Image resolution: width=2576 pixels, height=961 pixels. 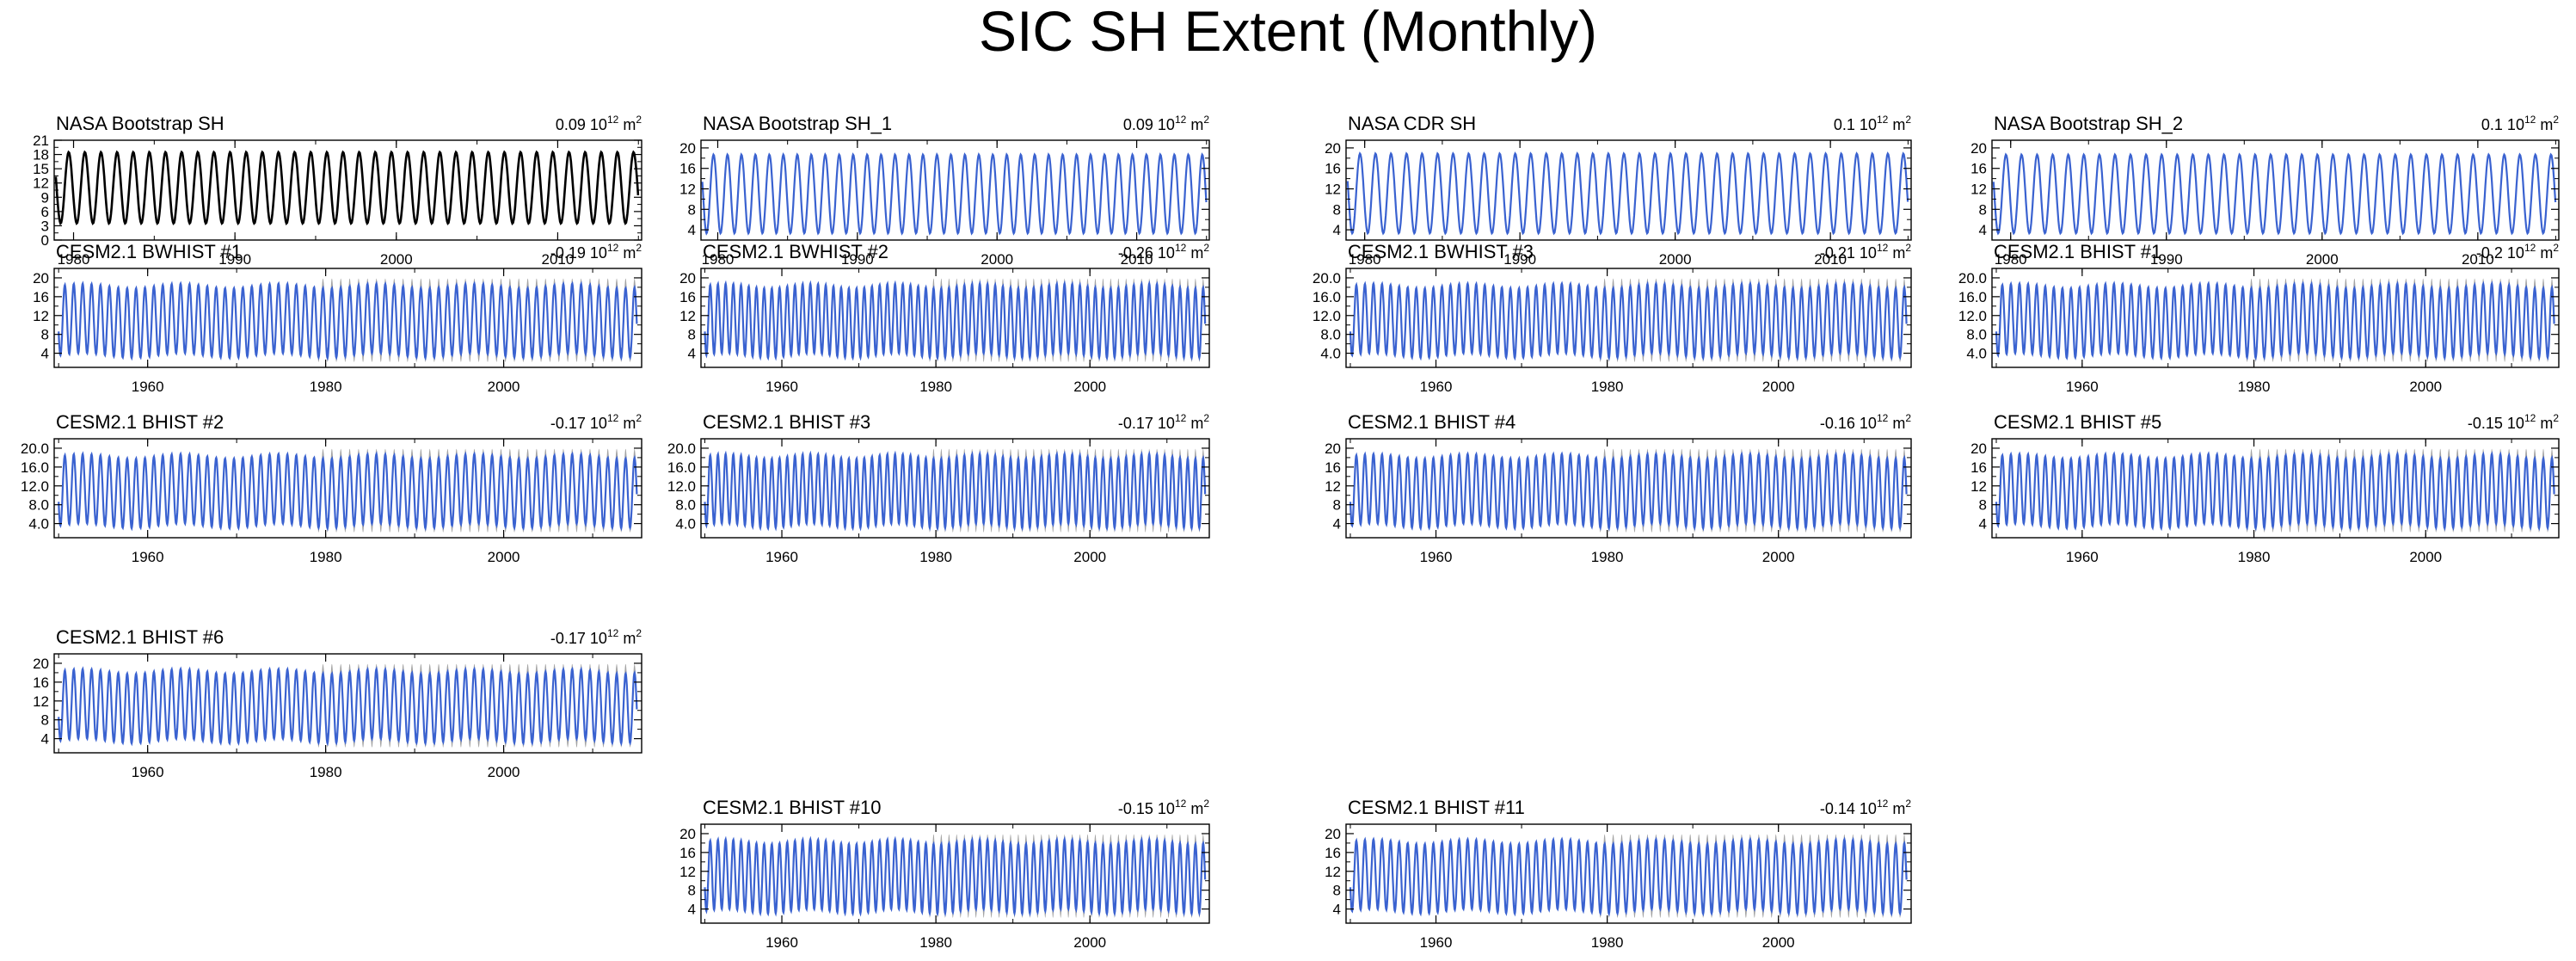 What do you see at coordinates (140, 422) in the screenshot?
I see `panel-title: CESM2.1 BHIST #2` at bounding box center [140, 422].